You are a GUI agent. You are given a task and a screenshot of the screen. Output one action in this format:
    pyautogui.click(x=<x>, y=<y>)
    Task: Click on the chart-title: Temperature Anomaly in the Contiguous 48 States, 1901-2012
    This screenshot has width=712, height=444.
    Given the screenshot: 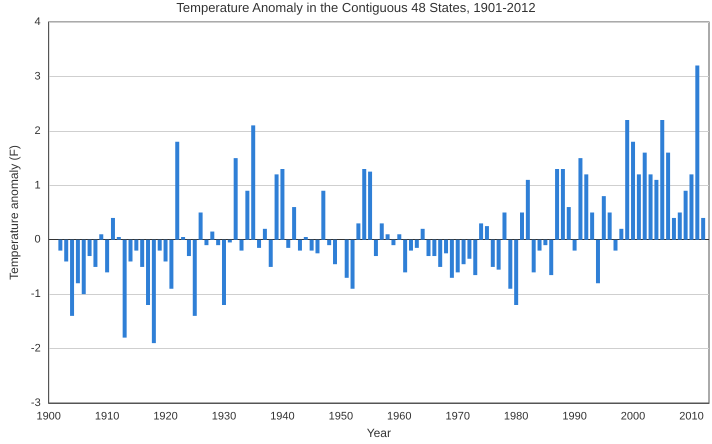 What is the action you would take?
    pyautogui.click(x=356, y=7)
    